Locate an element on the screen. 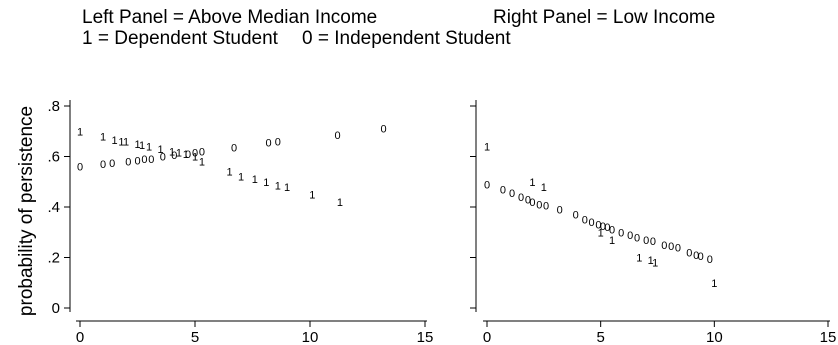 This screenshot has height=345, width=838. y-tick-label: .8 is located at coordinates (53, 106).